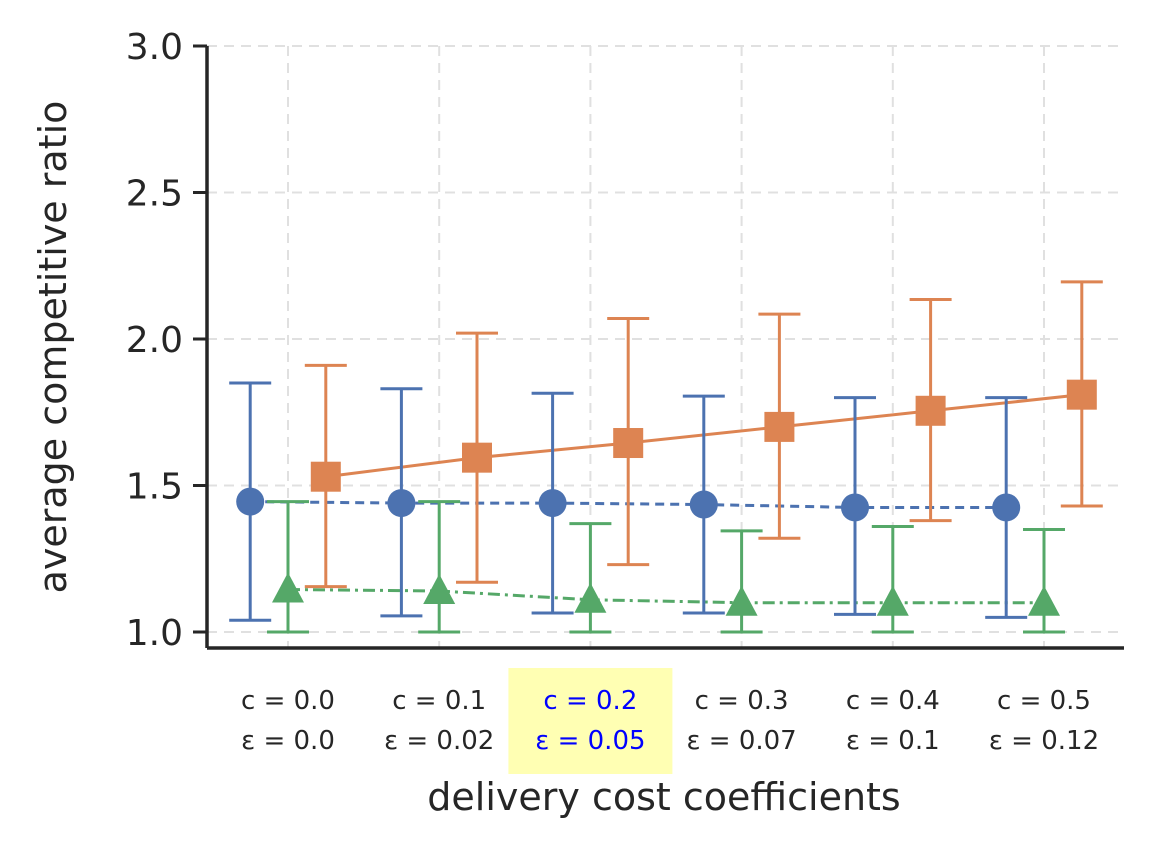 This screenshot has width=1152, height=852. I want to click on y-tick-label: 2.0, so click(154, 340).